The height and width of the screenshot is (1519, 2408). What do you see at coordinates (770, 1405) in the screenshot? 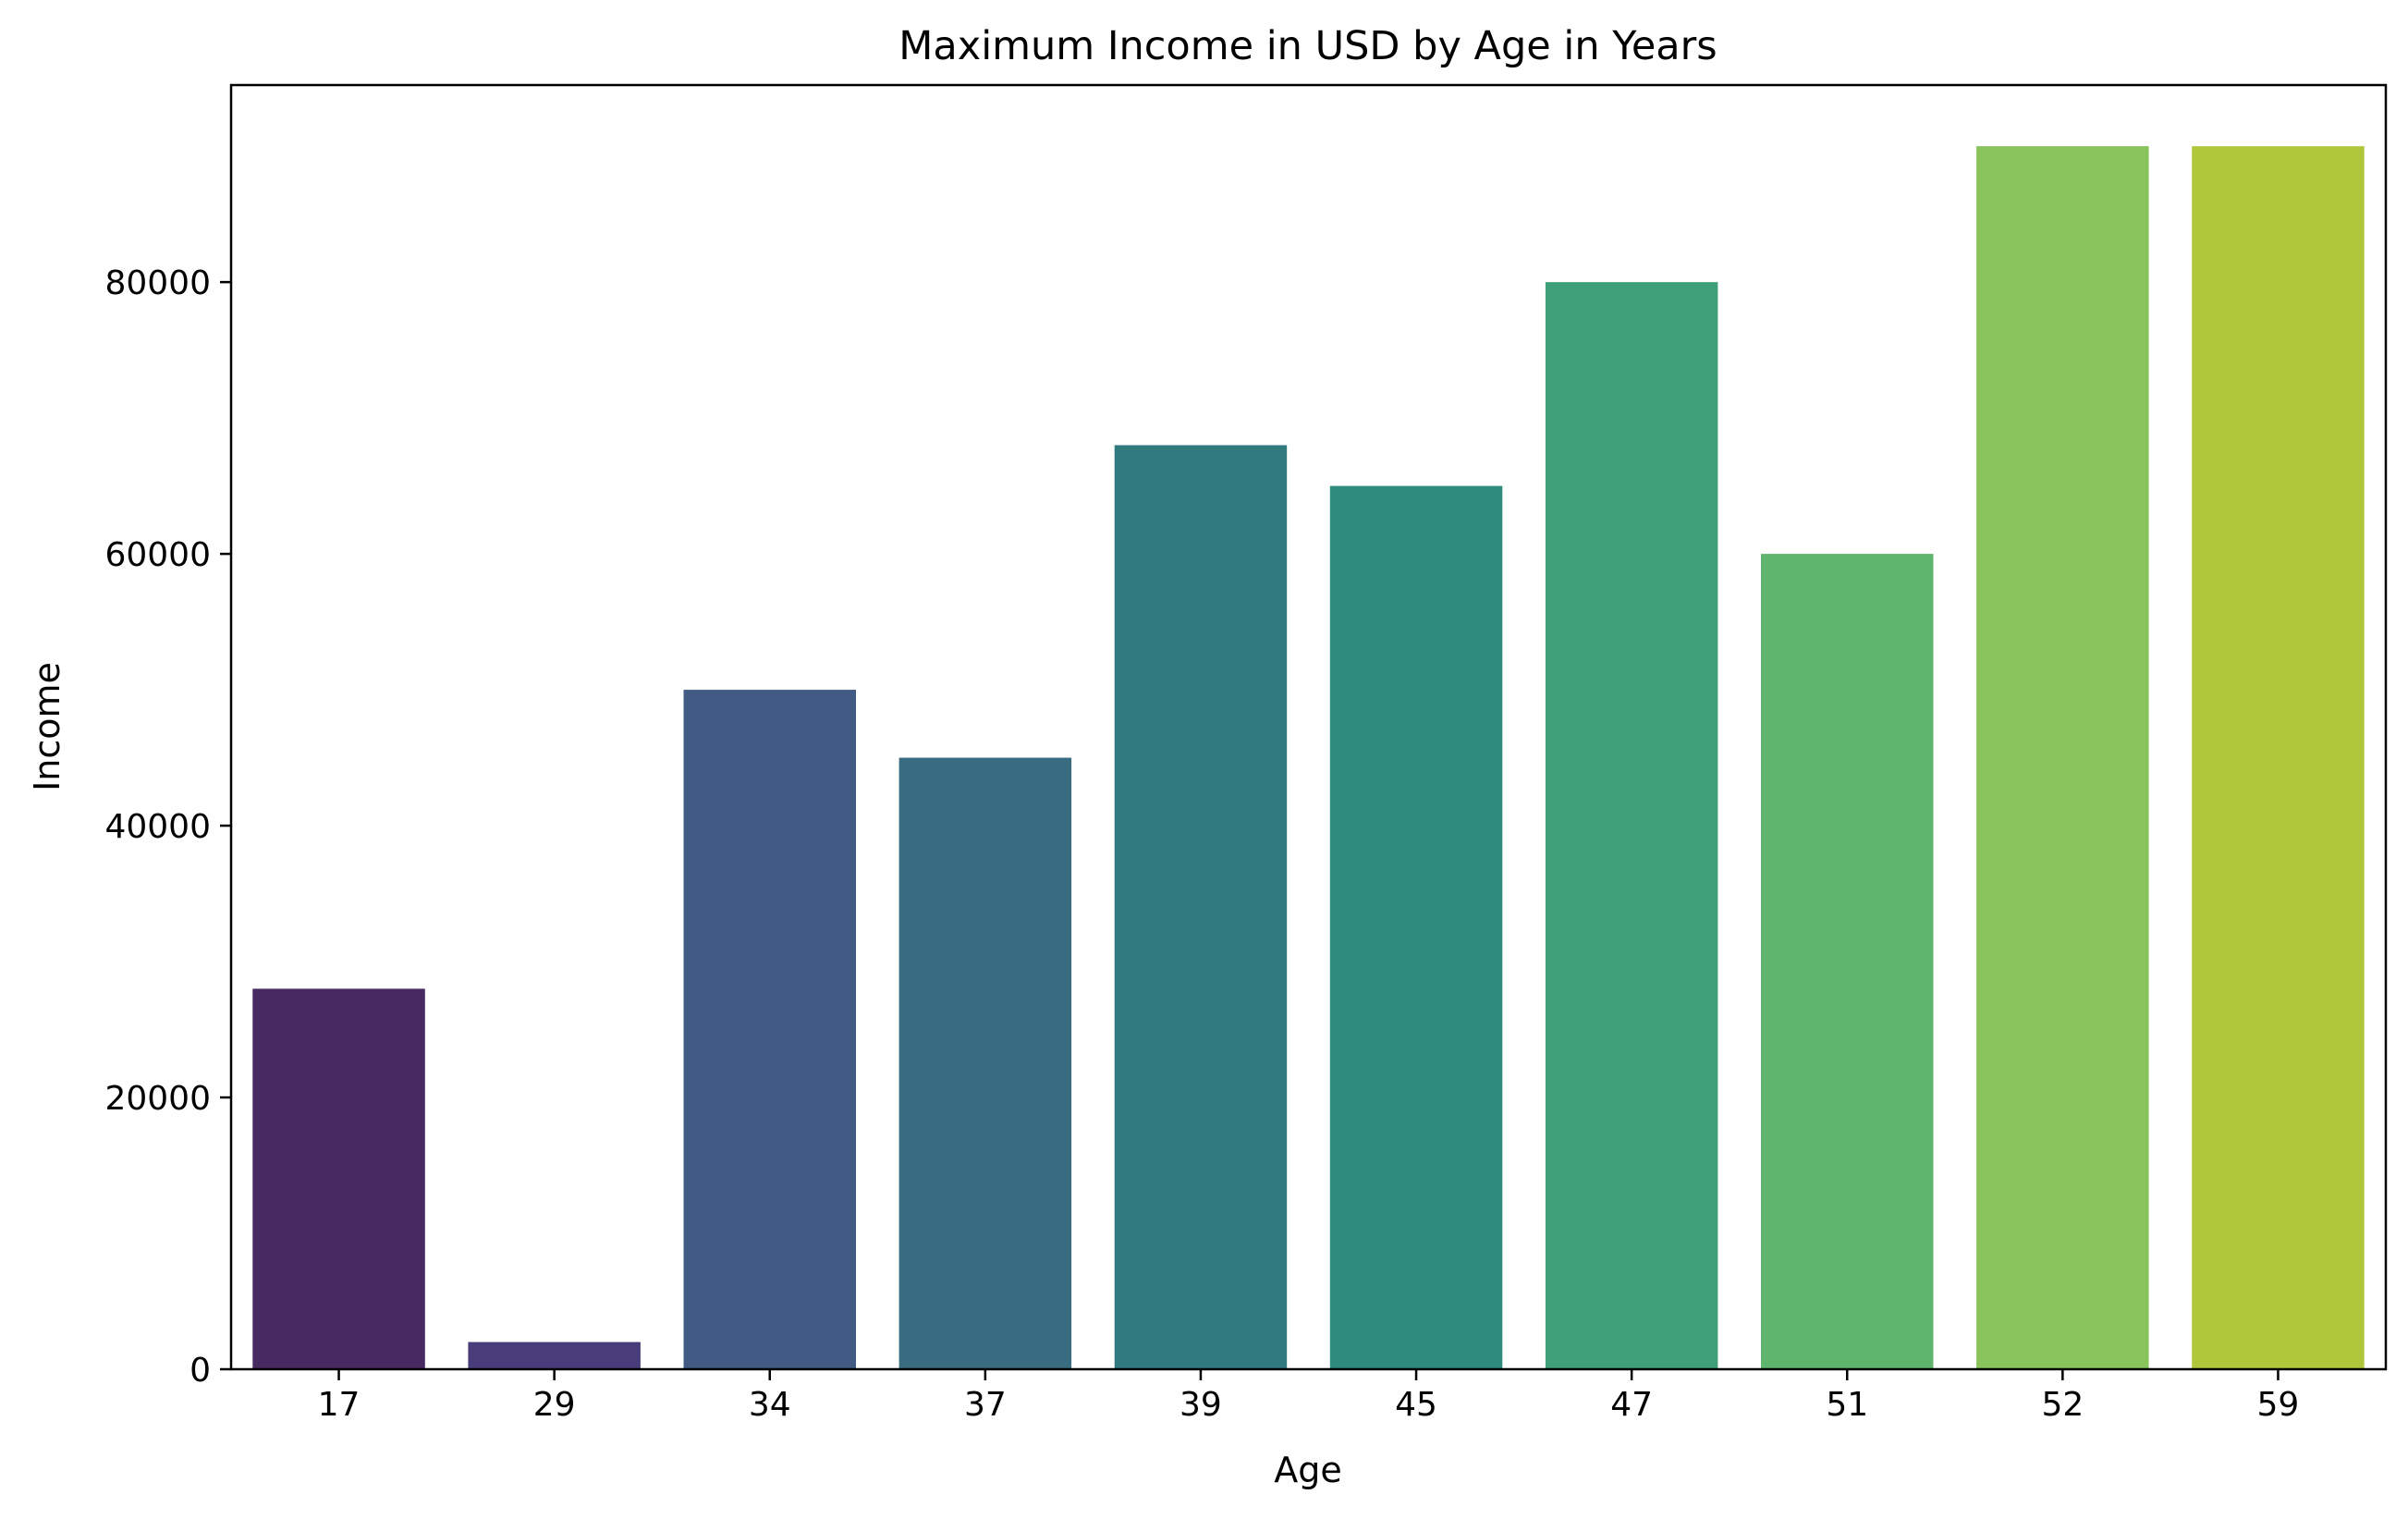
I see `x-tick-label: 34` at bounding box center [770, 1405].